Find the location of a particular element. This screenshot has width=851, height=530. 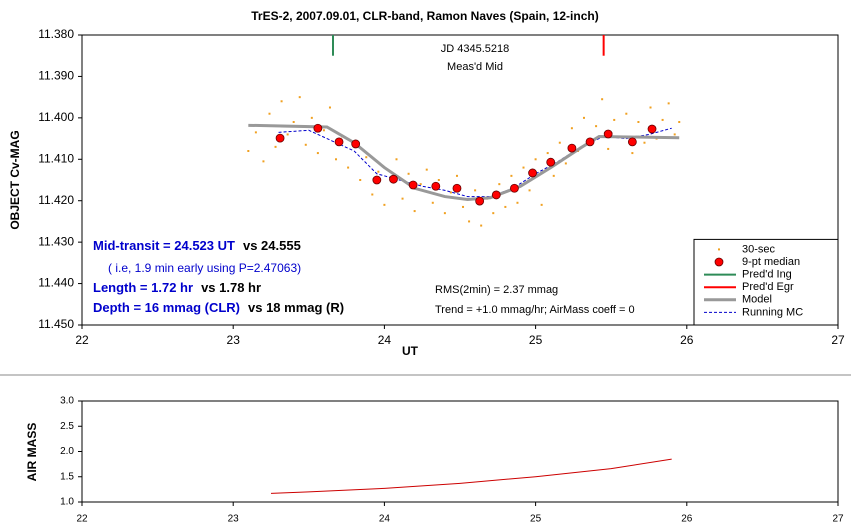

y-tick-label: 11.380 is located at coordinates (56, 34).